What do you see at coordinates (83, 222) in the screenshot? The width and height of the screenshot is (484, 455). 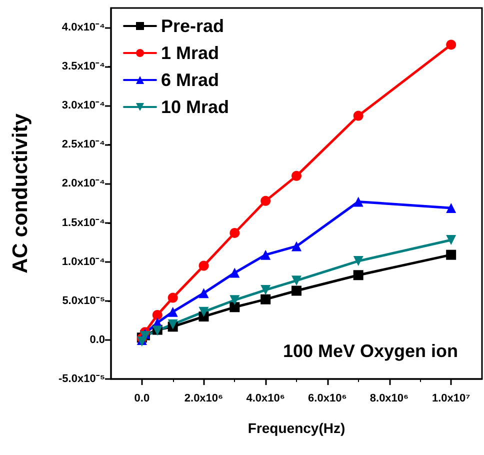 I see `y-tick-label: 1.5x10⁻⁴` at bounding box center [83, 222].